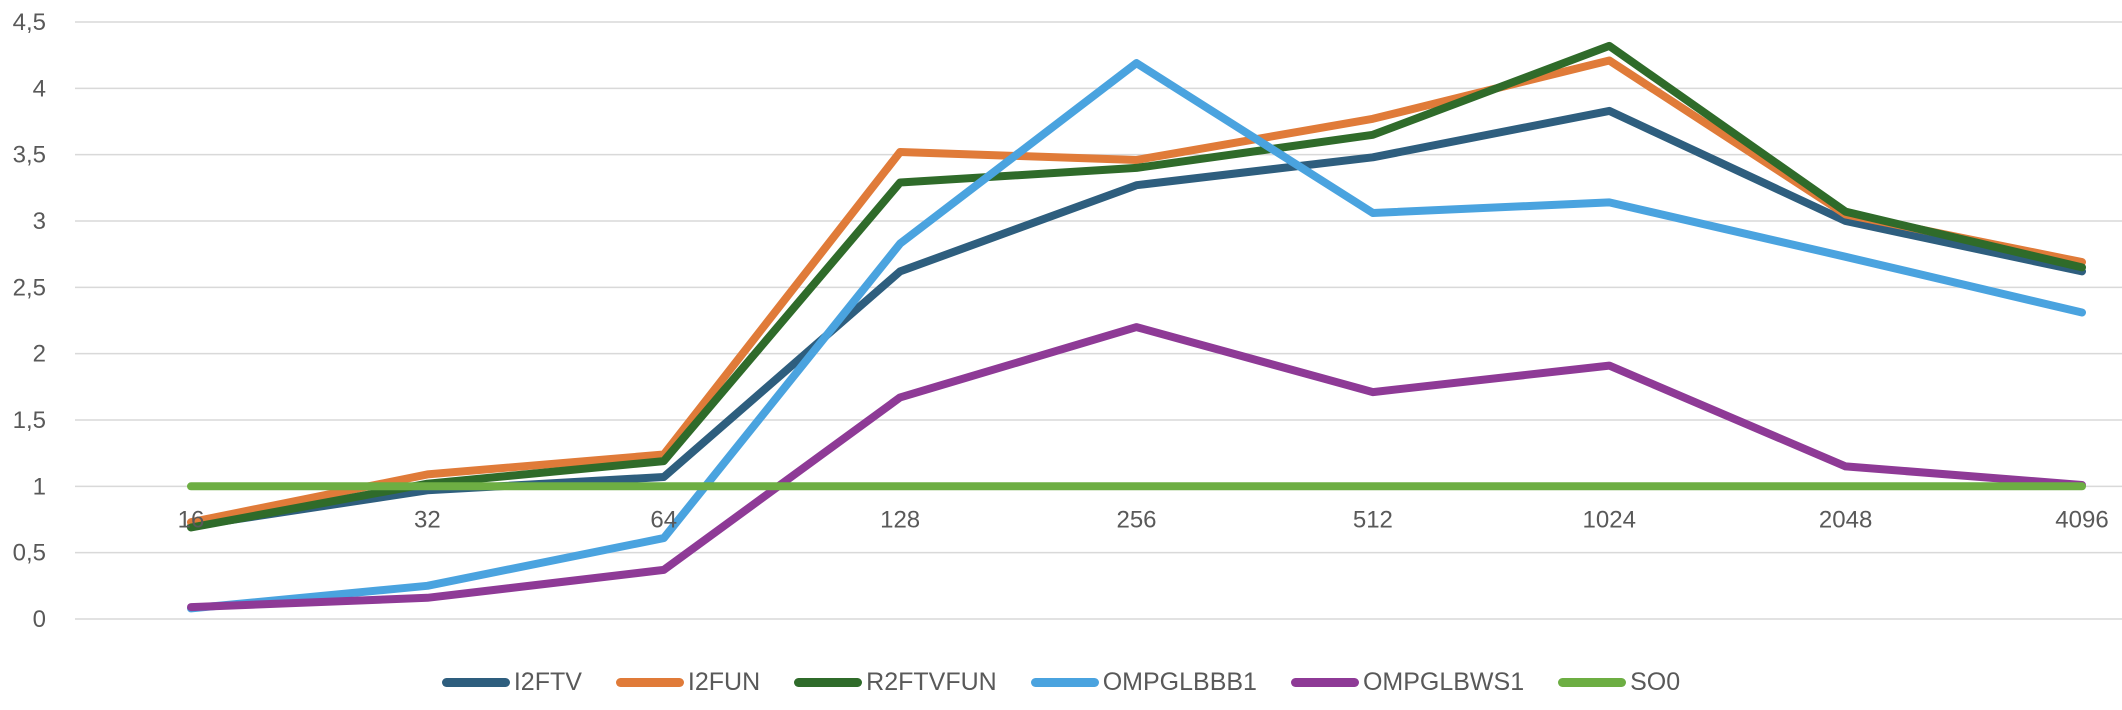 Image resolution: width=2122 pixels, height=710 pixels. Describe the element at coordinates (931, 681) in the screenshot. I see `legend-label: R2FTVFUN` at that location.